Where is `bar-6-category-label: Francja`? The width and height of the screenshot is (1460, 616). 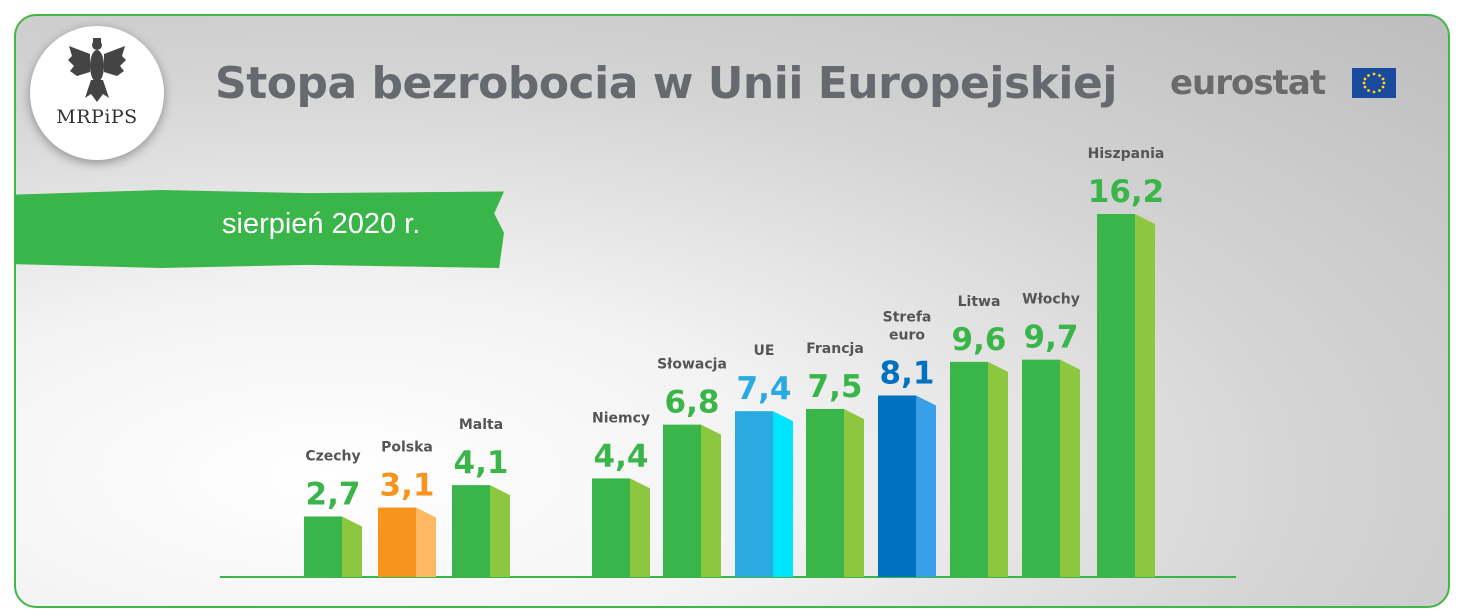 bar-6-category-label: Francja is located at coordinates (835, 349).